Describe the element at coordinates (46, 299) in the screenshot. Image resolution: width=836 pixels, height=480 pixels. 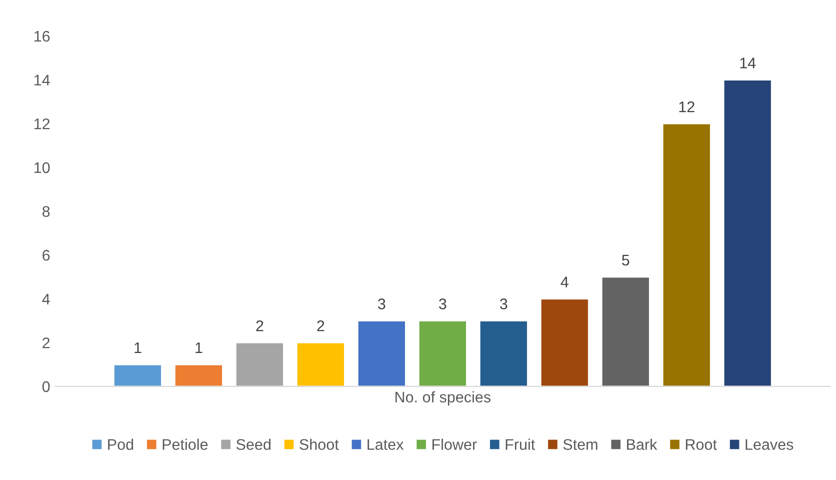
I see `y-tick-label: 4` at that location.